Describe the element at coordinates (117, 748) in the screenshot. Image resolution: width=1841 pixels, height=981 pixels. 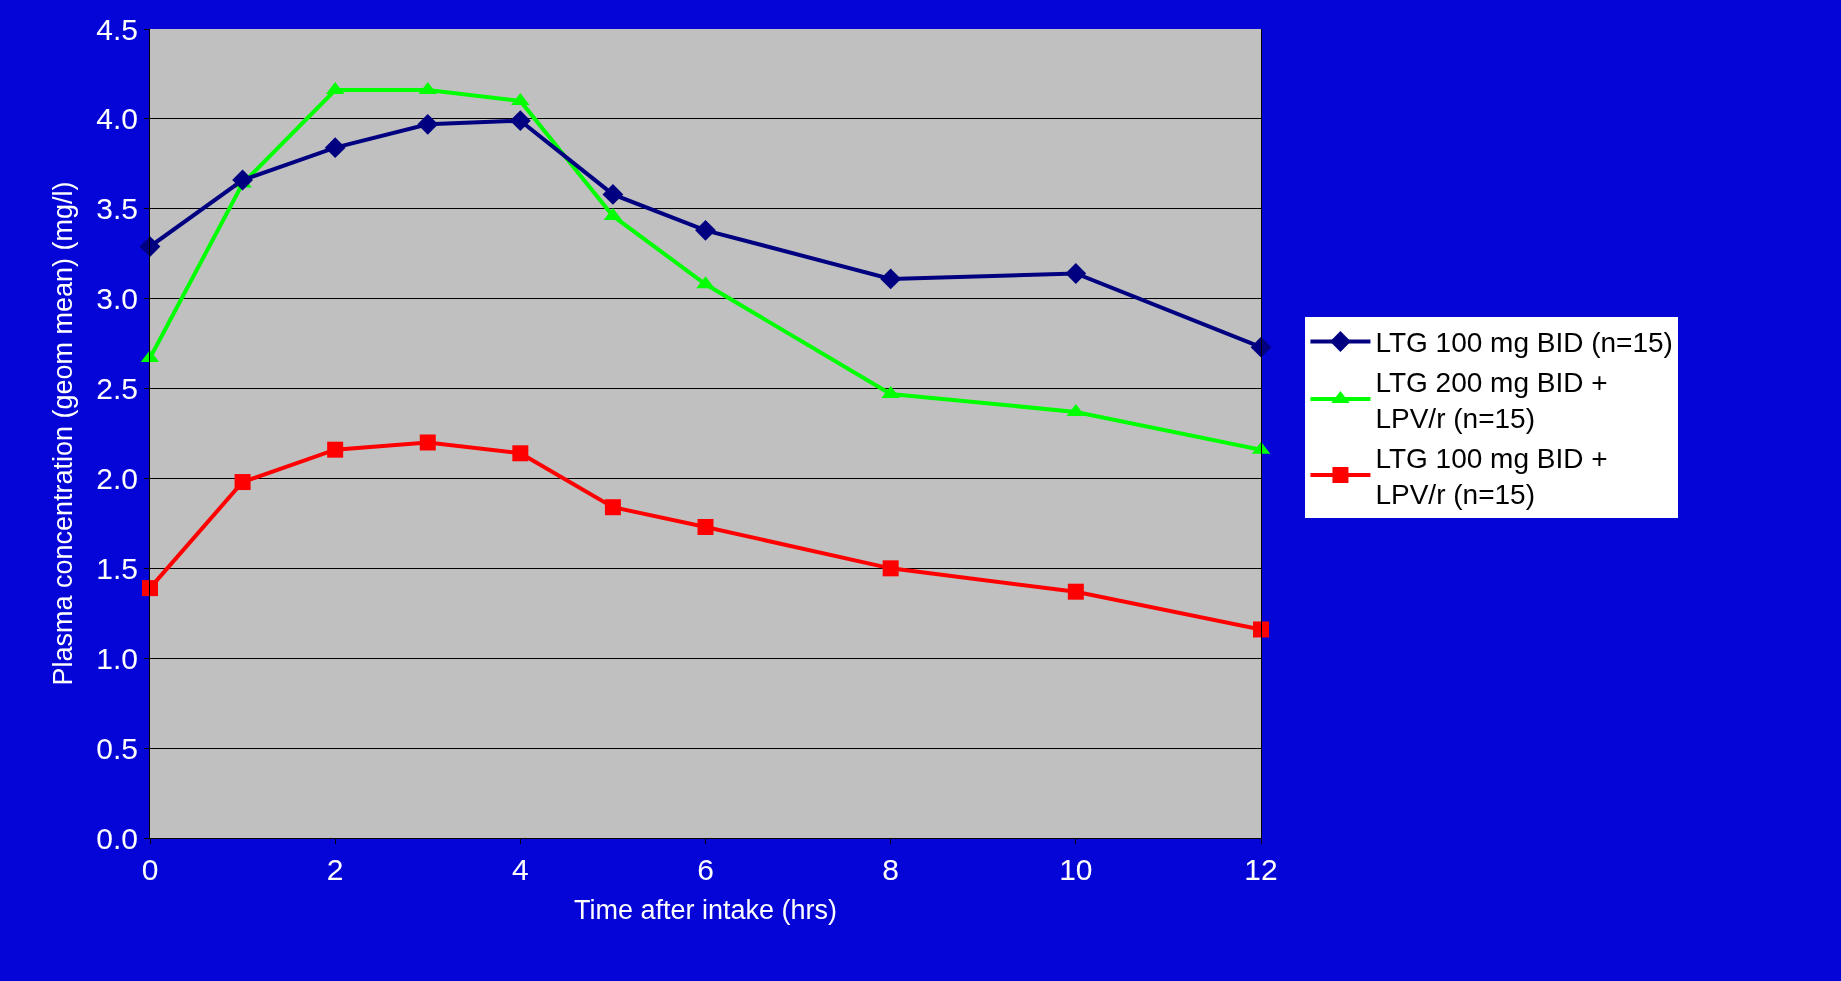
I see `y-tick-label: 0.5` at that location.